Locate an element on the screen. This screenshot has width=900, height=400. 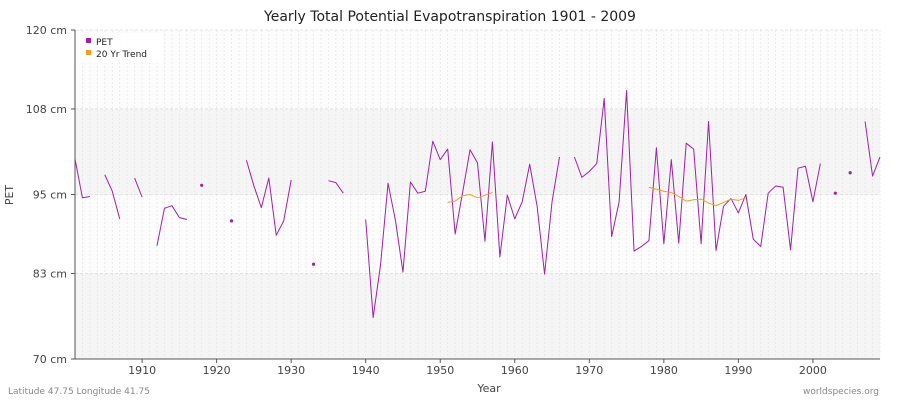
legend-box is located at coordinates (121, 48).